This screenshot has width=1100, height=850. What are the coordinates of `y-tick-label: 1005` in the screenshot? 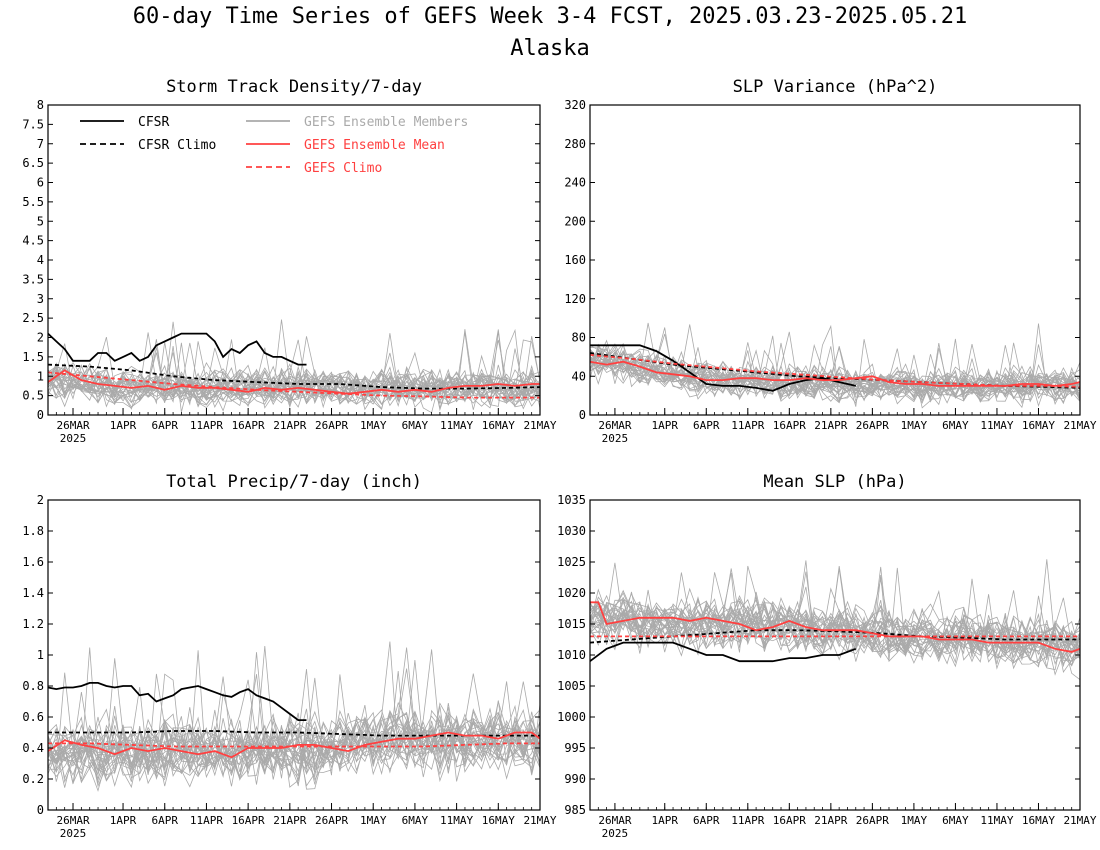 It's located at (571, 686).